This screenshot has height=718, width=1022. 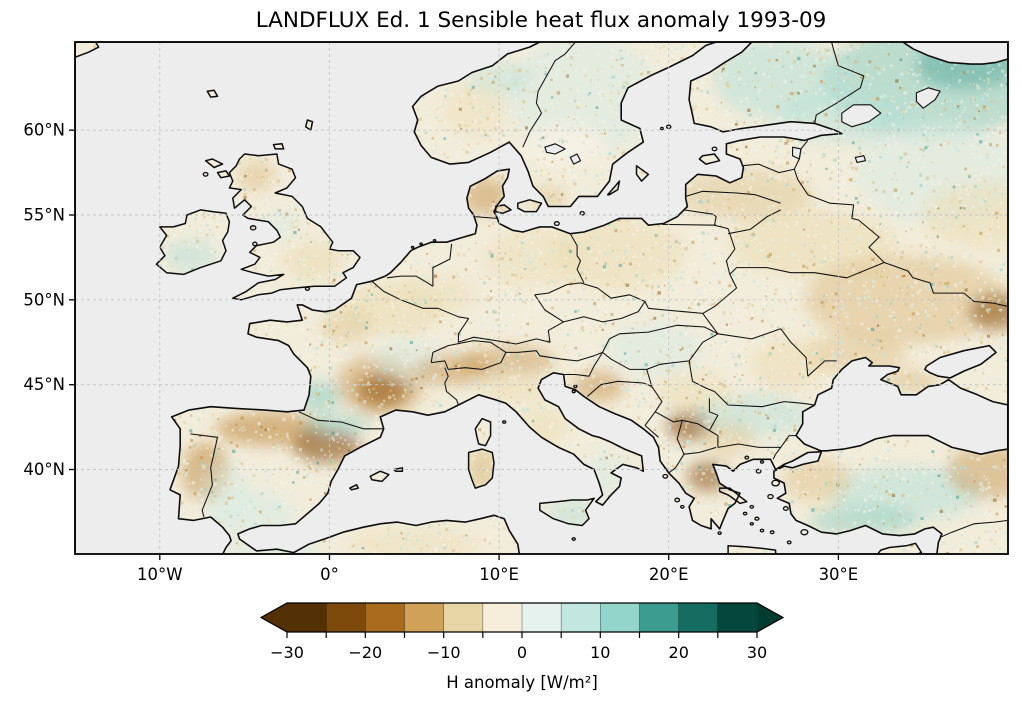 What do you see at coordinates (287, 652) in the screenshot?
I see `colorbar-tick-label: −30` at bounding box center [287, 652].